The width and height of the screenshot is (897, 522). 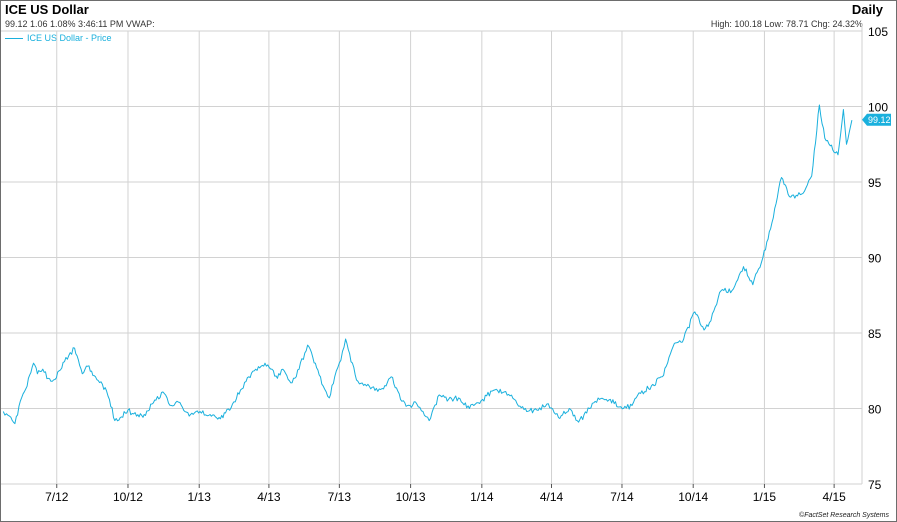 I want to click on x-tick-label: 10/14, so click(x=693, y=497).